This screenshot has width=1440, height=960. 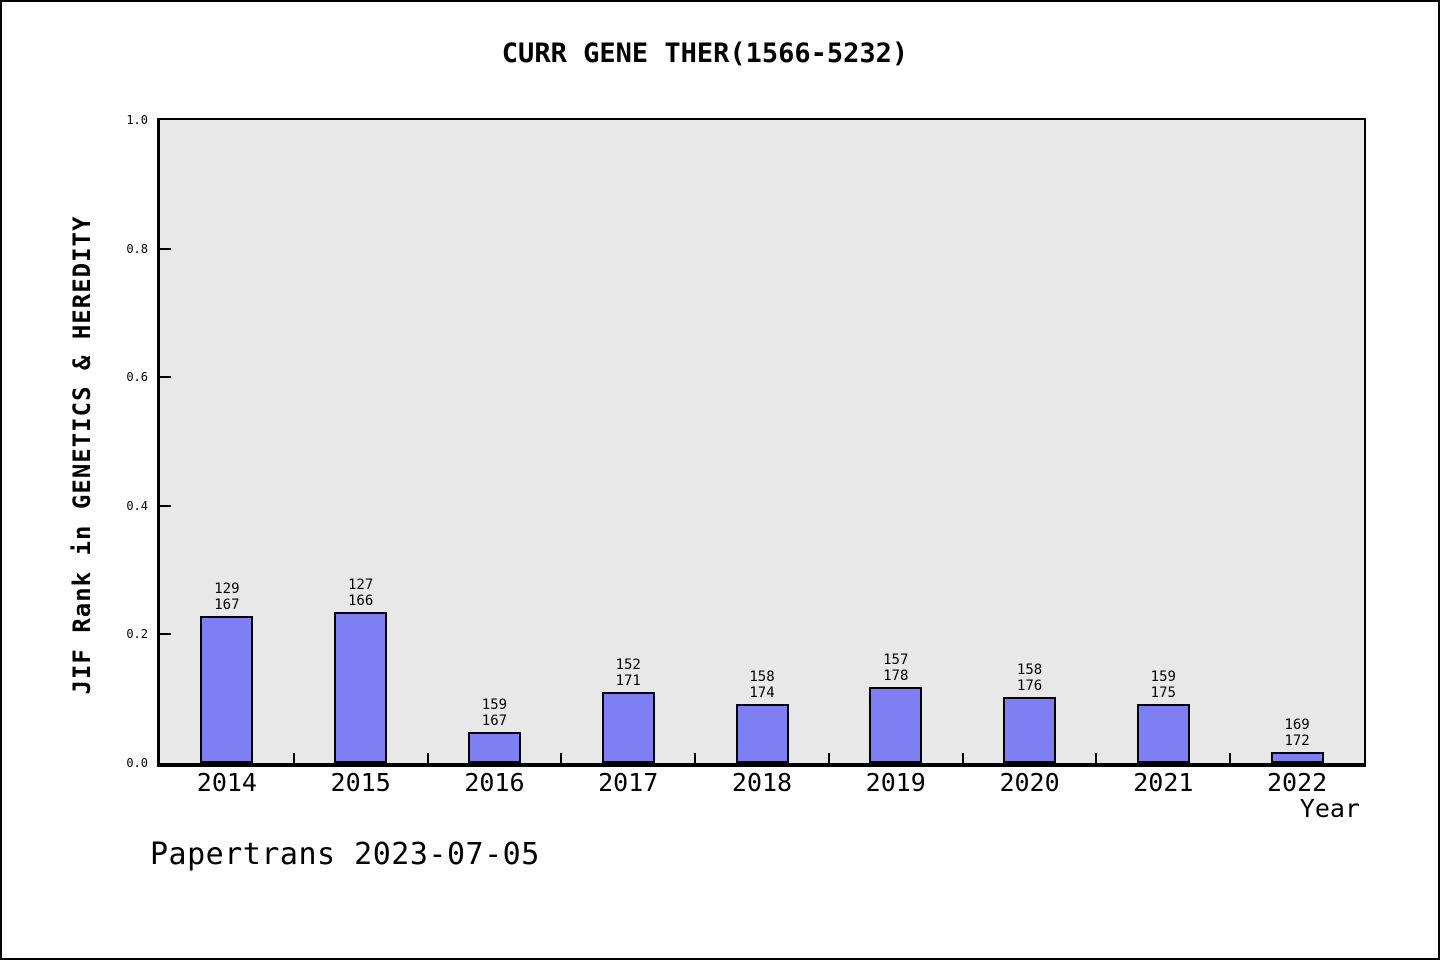 I want to click on bar-value-label: 152 171, so click(x=628, y=673).